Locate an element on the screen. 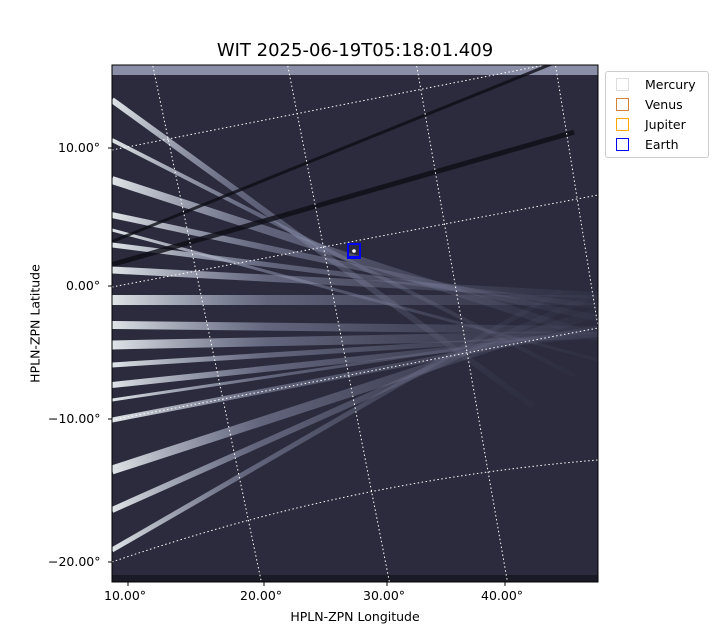  legend-label: Mercury is located at coordinates (670, 84).